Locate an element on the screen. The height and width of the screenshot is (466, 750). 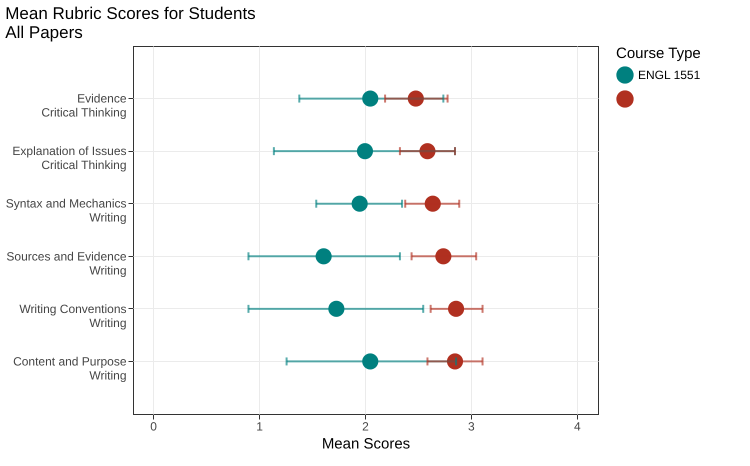
x-tick-label: 0 is located at coordinates (154, 427).